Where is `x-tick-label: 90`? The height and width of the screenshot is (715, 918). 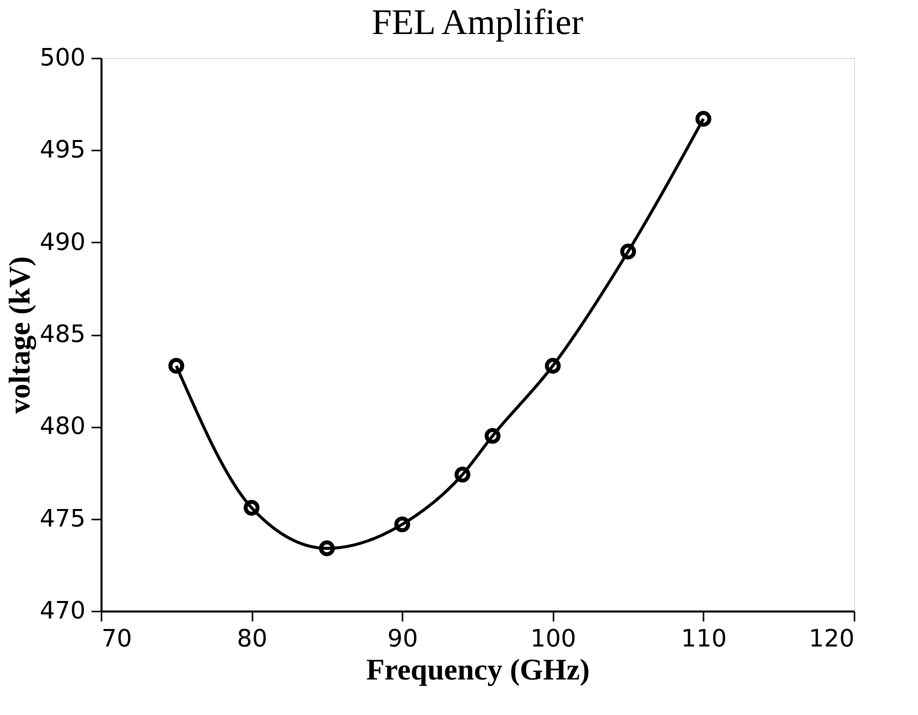 x-tick-label: 90 is located at coordinates (402, 638).